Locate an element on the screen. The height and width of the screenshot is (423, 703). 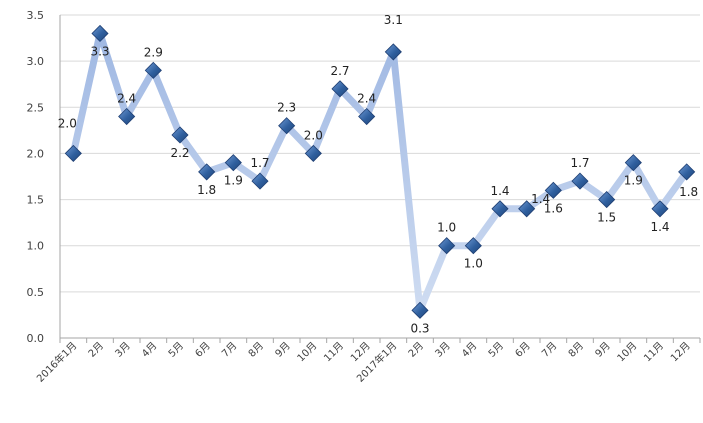
y-tick-label: 0.5 is located at coordinates (36, 292).